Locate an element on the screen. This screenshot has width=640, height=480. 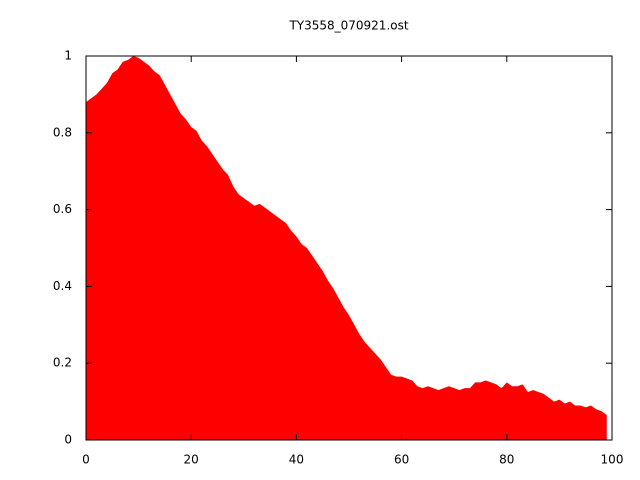
y-tick-label: 0.8 is located at coordinates (62, 132).